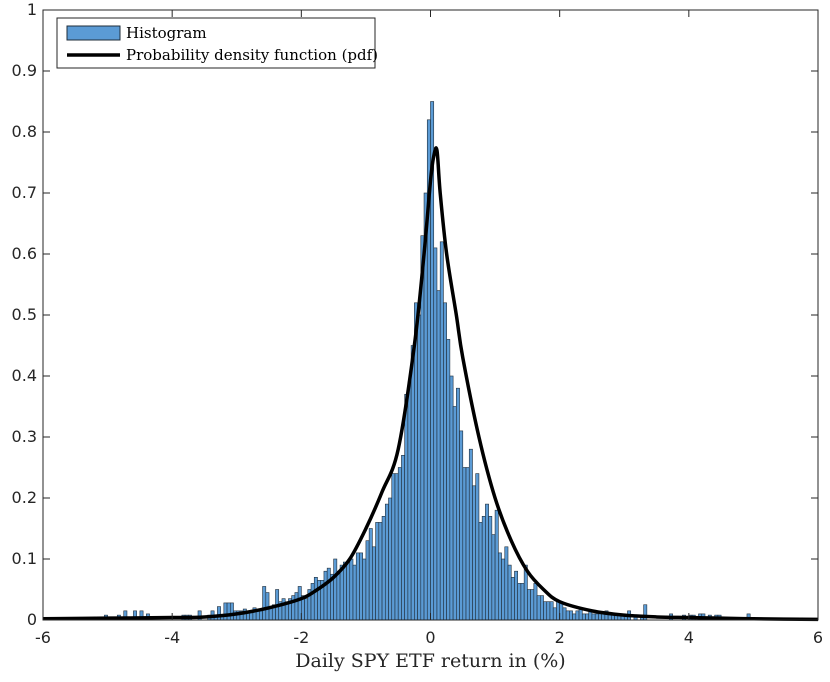  Describe the element at coordinates (24, 192) in the screenshot. I see `y-tick-label: 0.7` at that location.